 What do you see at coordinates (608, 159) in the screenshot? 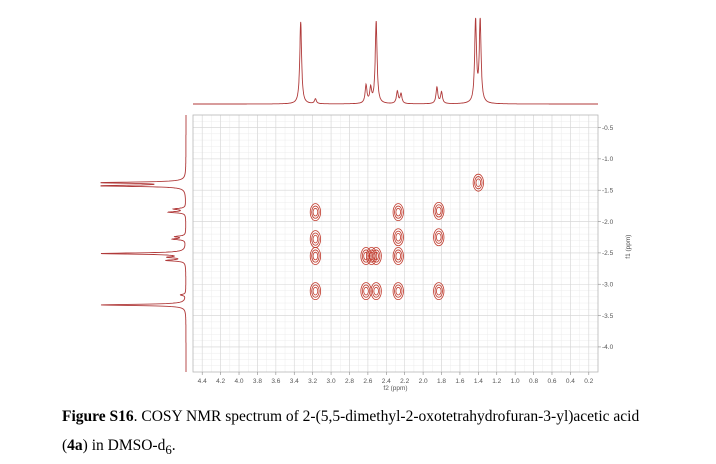
I see `y-tick-label: -1.0` at bounding box center [608, 159].